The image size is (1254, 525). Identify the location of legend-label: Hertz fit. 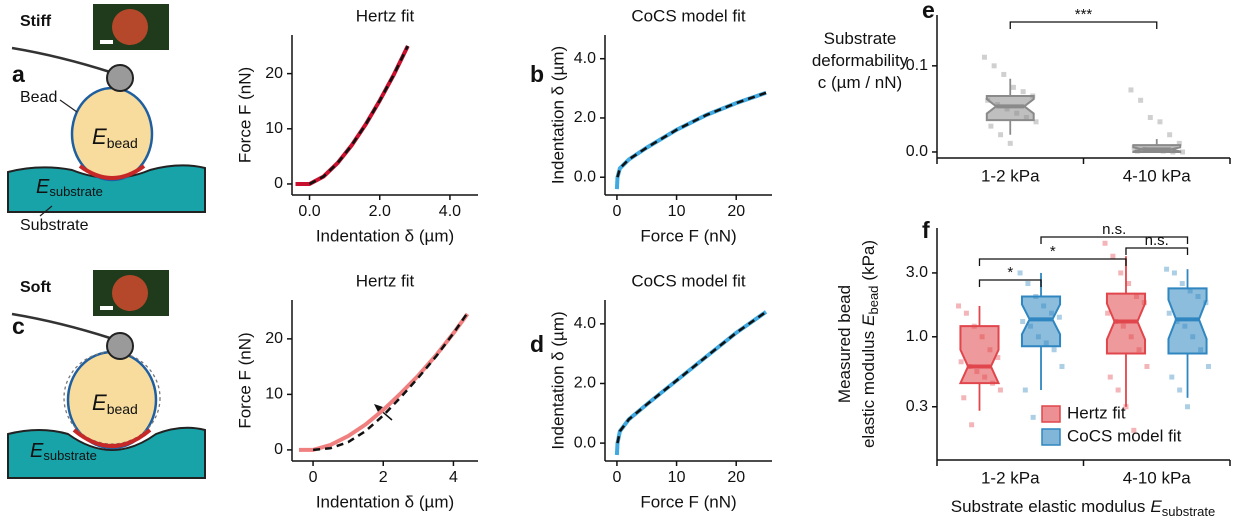
(1096, 412).